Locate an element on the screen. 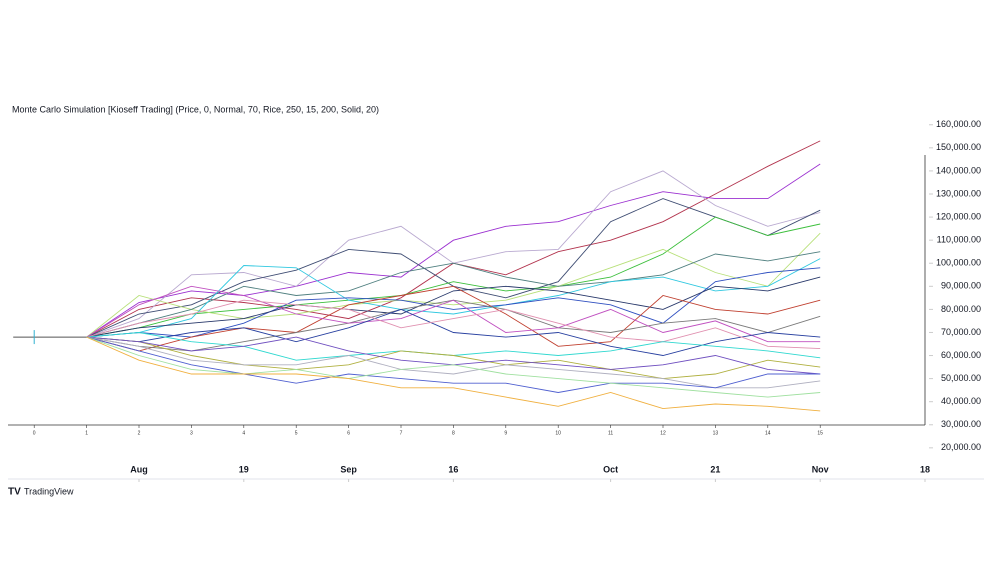 The image size is (984, 584). y-tick-label: 60,000.00 is located at coordinates (961, 355).